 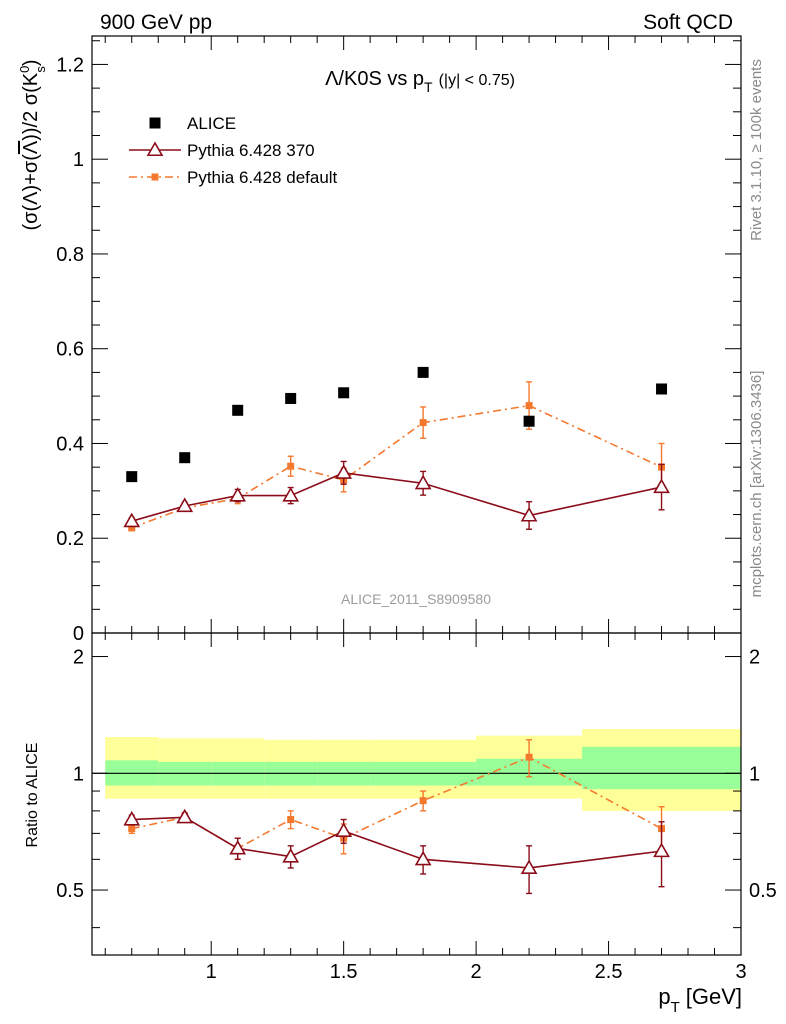 What do you see at coordinates (70, 65) in the screenshot?
I see `main-y-tick-label: 1.2` at bounding box center [70, 65].